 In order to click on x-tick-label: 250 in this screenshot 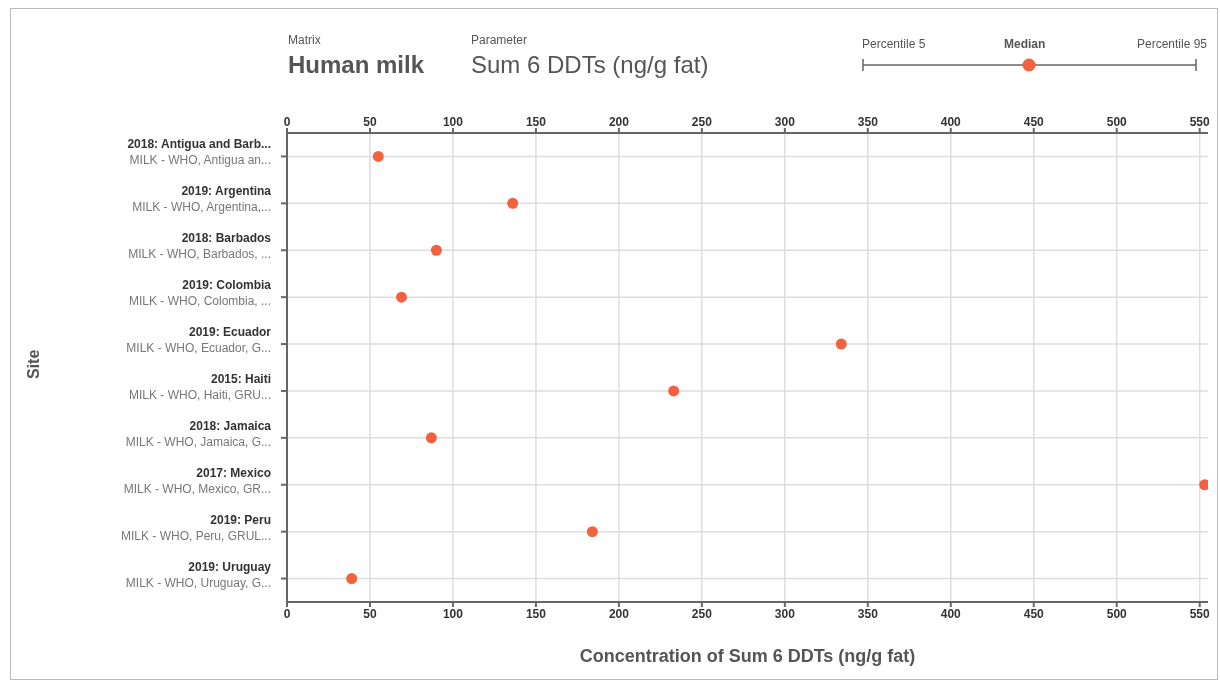, I will do `click(702, 122)`.